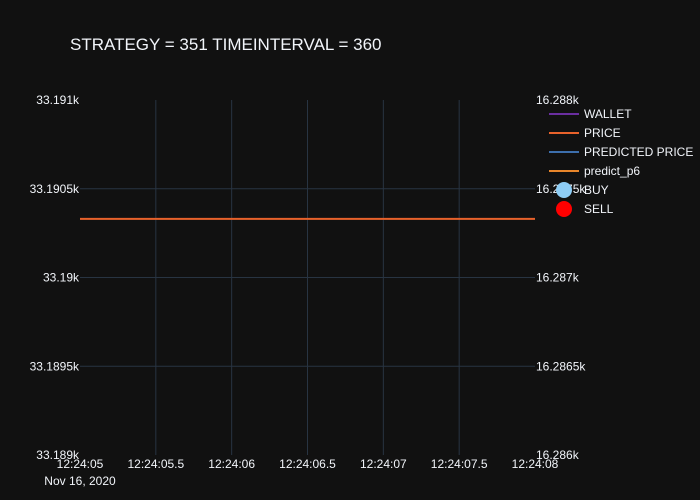 The image size is (700, 500). What do you see at coordinates (608, 114) in the screenshot?
I see `legend-label: WALLET` at bounding box center [608, 114].